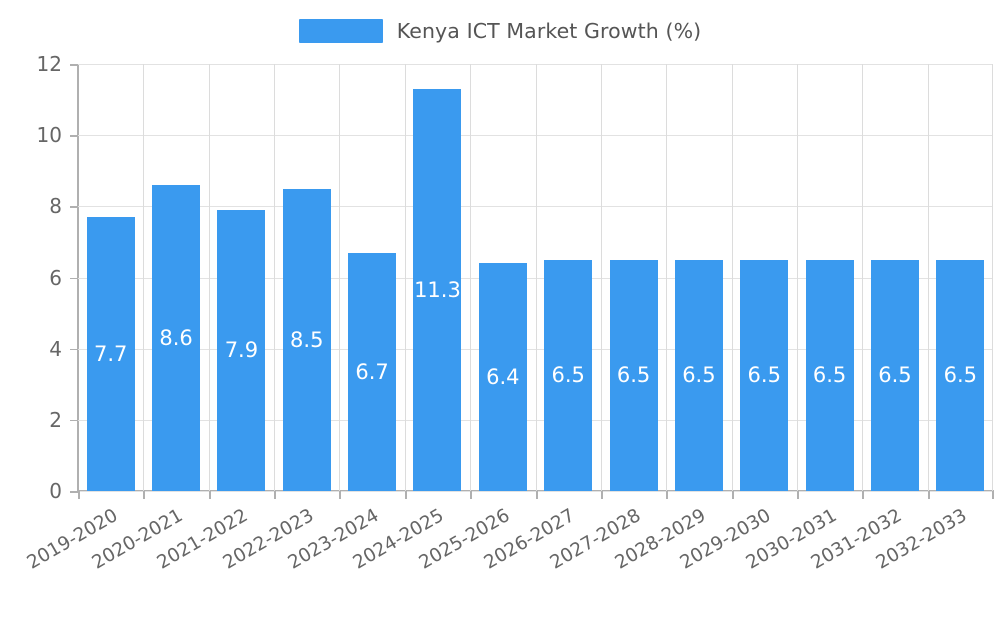 The height and width of the screenshot is (623, 1000). I want to click on y-axis-tick-label: 6, so click(55, 277).